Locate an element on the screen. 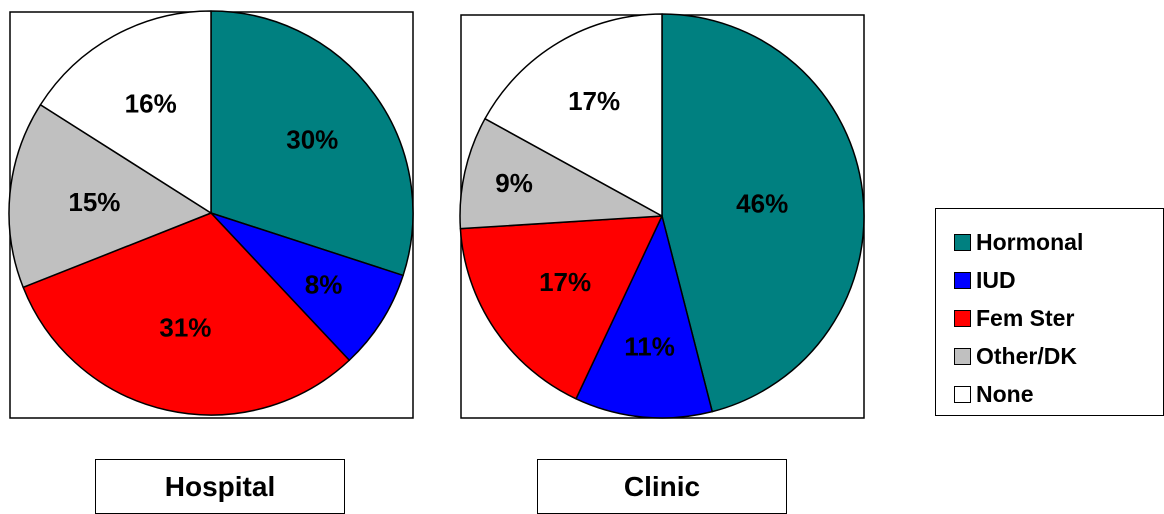  hospital-label-none: 16% is located at coordinates (151, 103).